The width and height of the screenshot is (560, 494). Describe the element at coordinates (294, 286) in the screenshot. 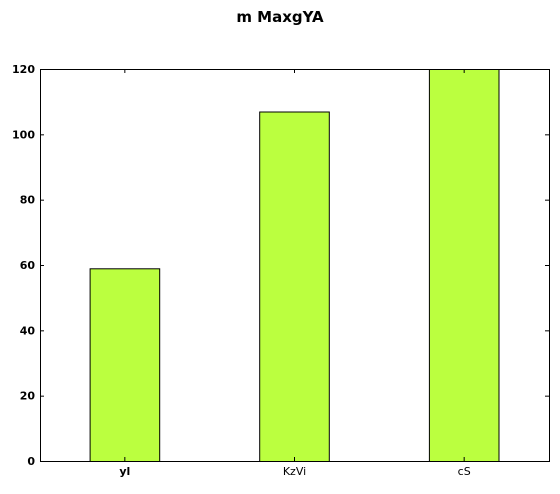

I see `bar-KzVi` at that location.